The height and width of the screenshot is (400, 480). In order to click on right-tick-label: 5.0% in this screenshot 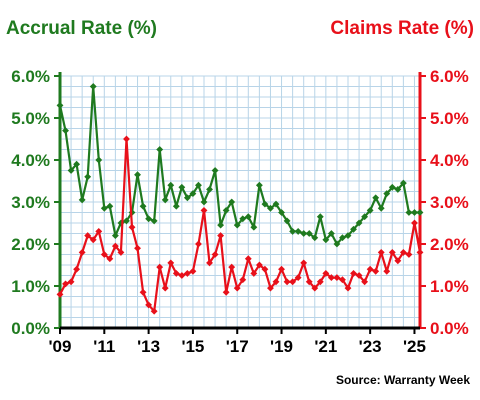, I will do `click(449, 118)`.